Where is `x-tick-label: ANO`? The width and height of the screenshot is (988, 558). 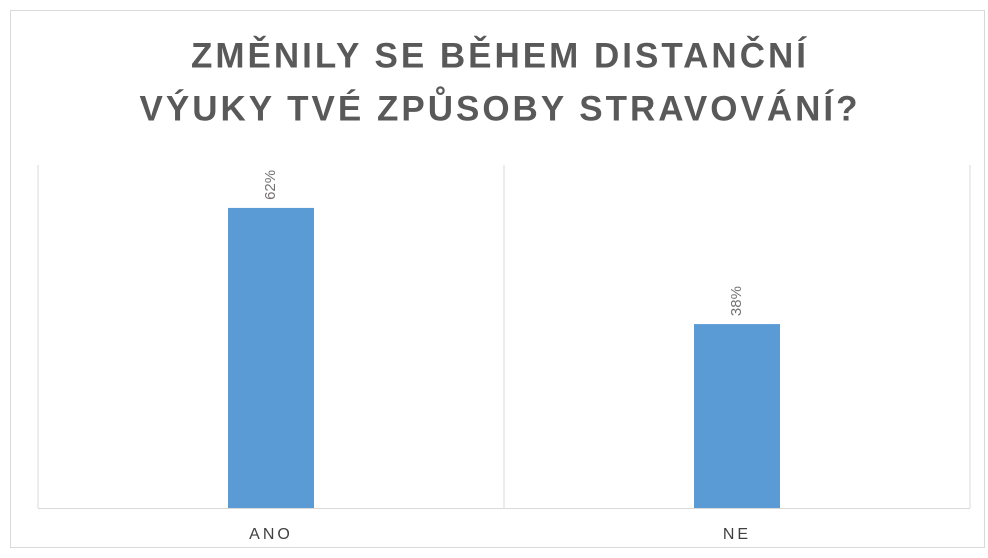
x-tick-label: ANO is located at coordinates (271, 534).